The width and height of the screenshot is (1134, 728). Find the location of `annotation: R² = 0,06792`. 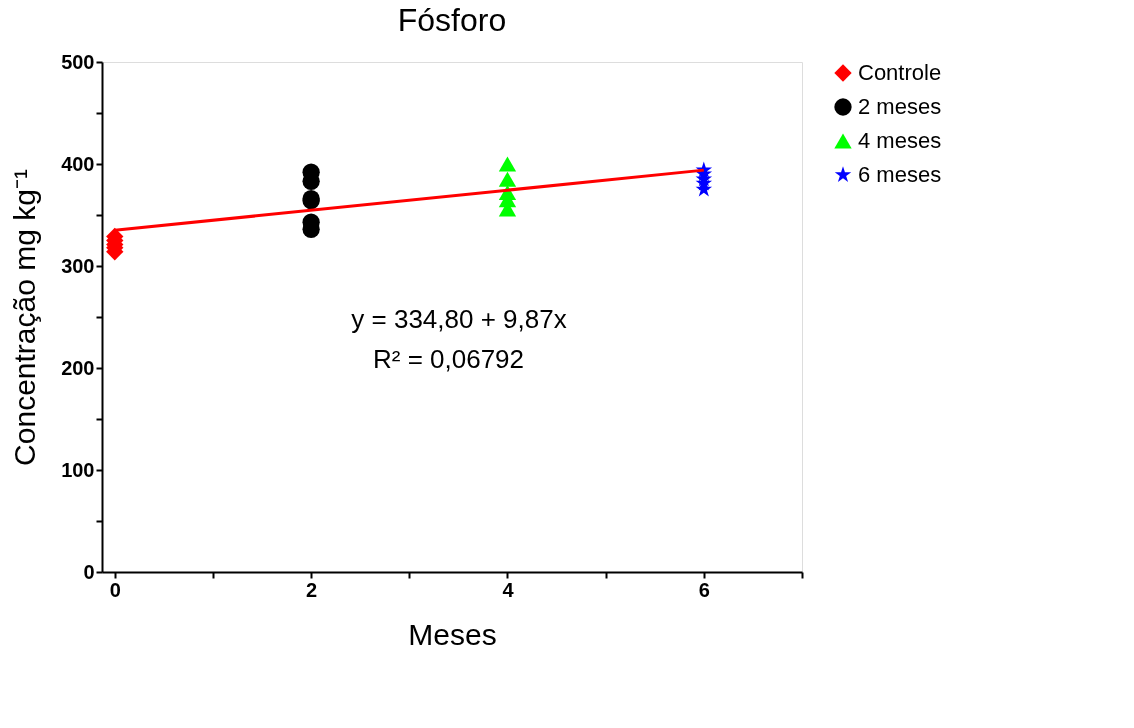

annotation: R² = 0,06792 is located at coordinates (448, 359).